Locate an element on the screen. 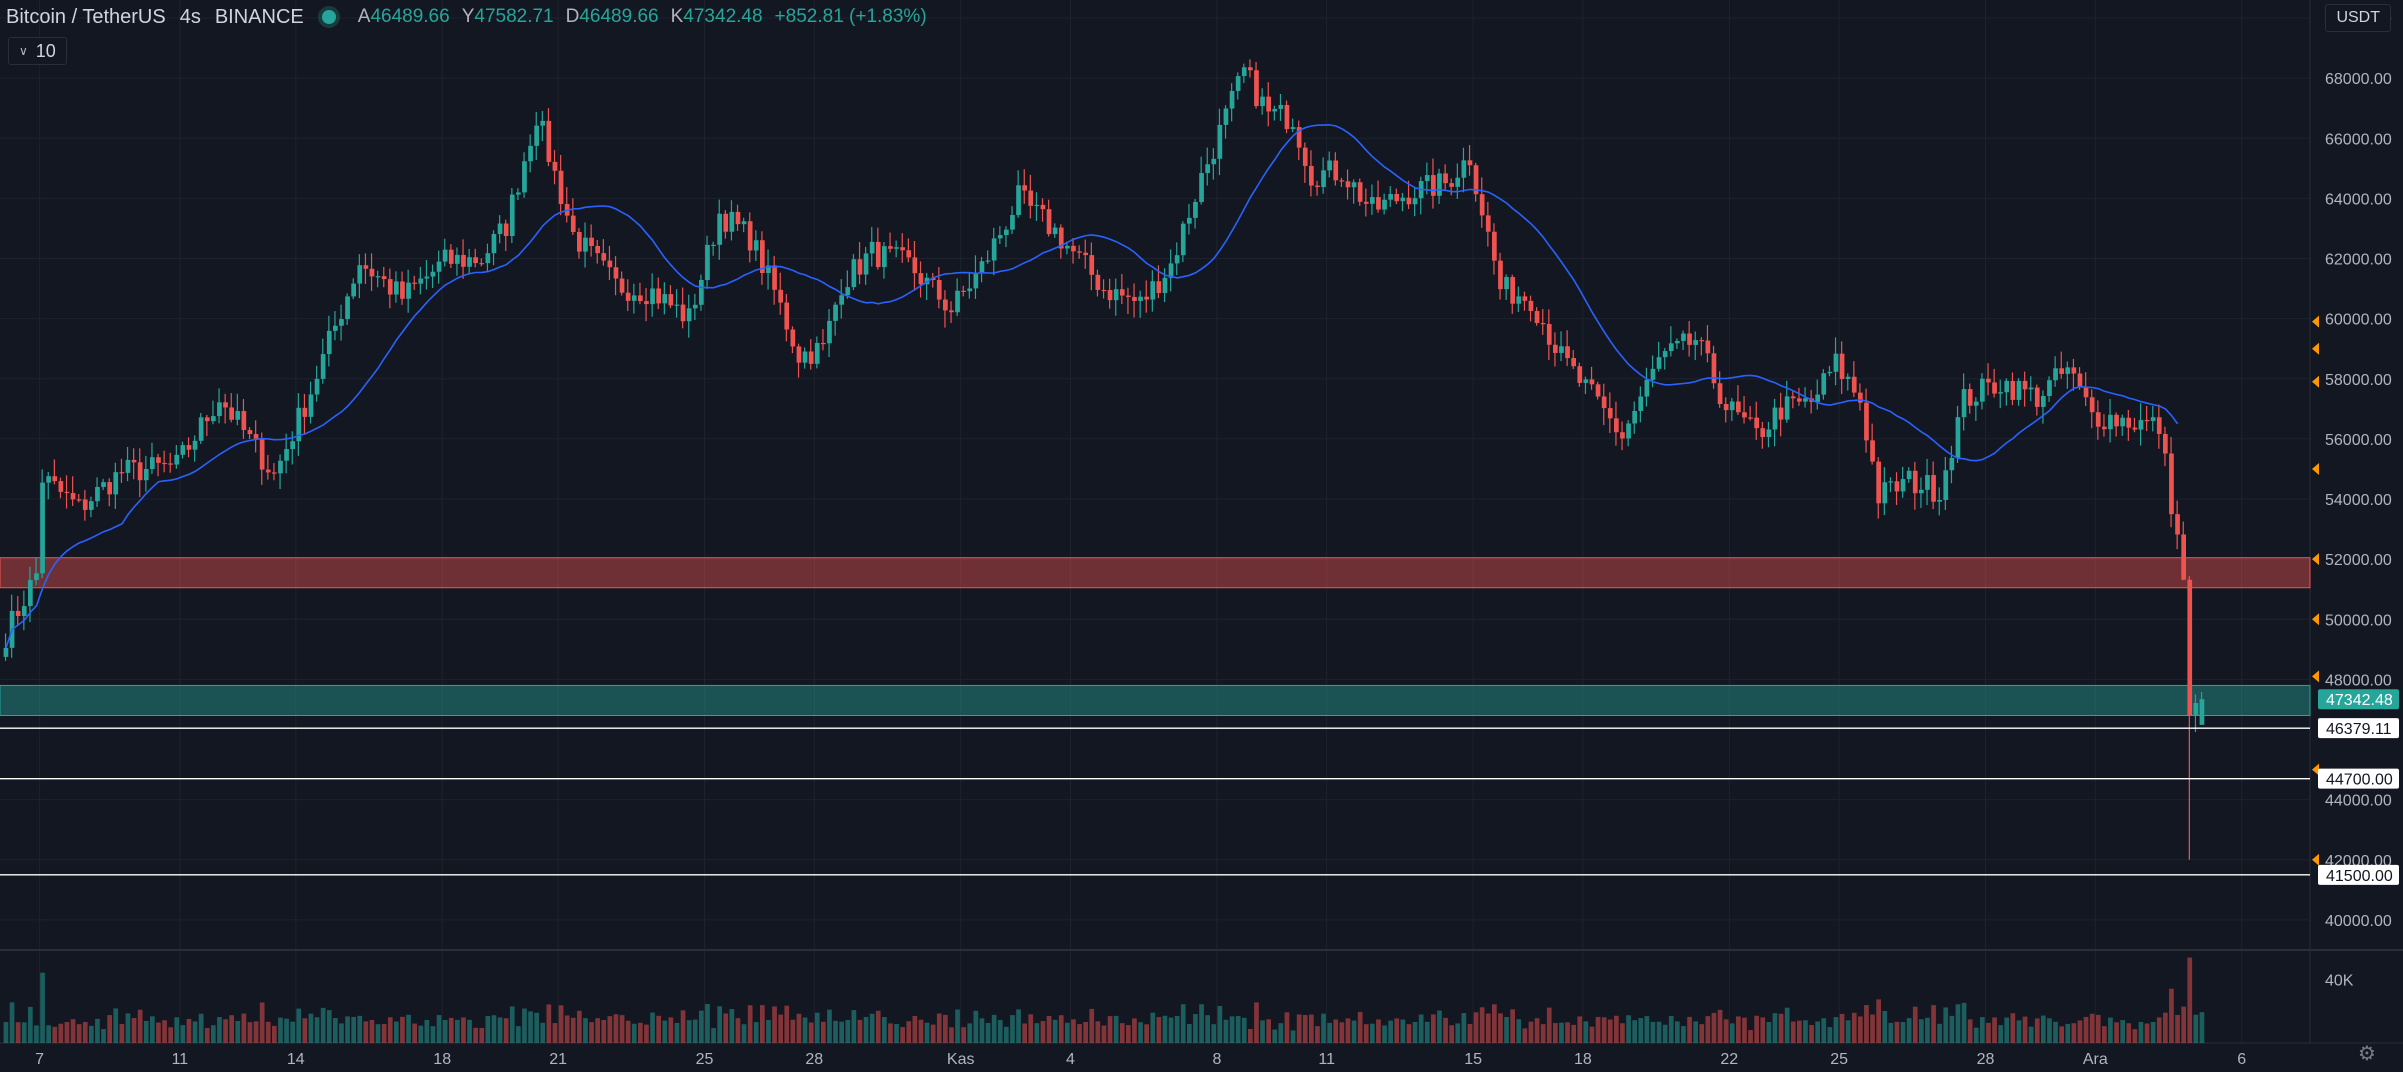 The image size is (2403, 1072). alert-marker-icon is located at coordinates (2315, 859).